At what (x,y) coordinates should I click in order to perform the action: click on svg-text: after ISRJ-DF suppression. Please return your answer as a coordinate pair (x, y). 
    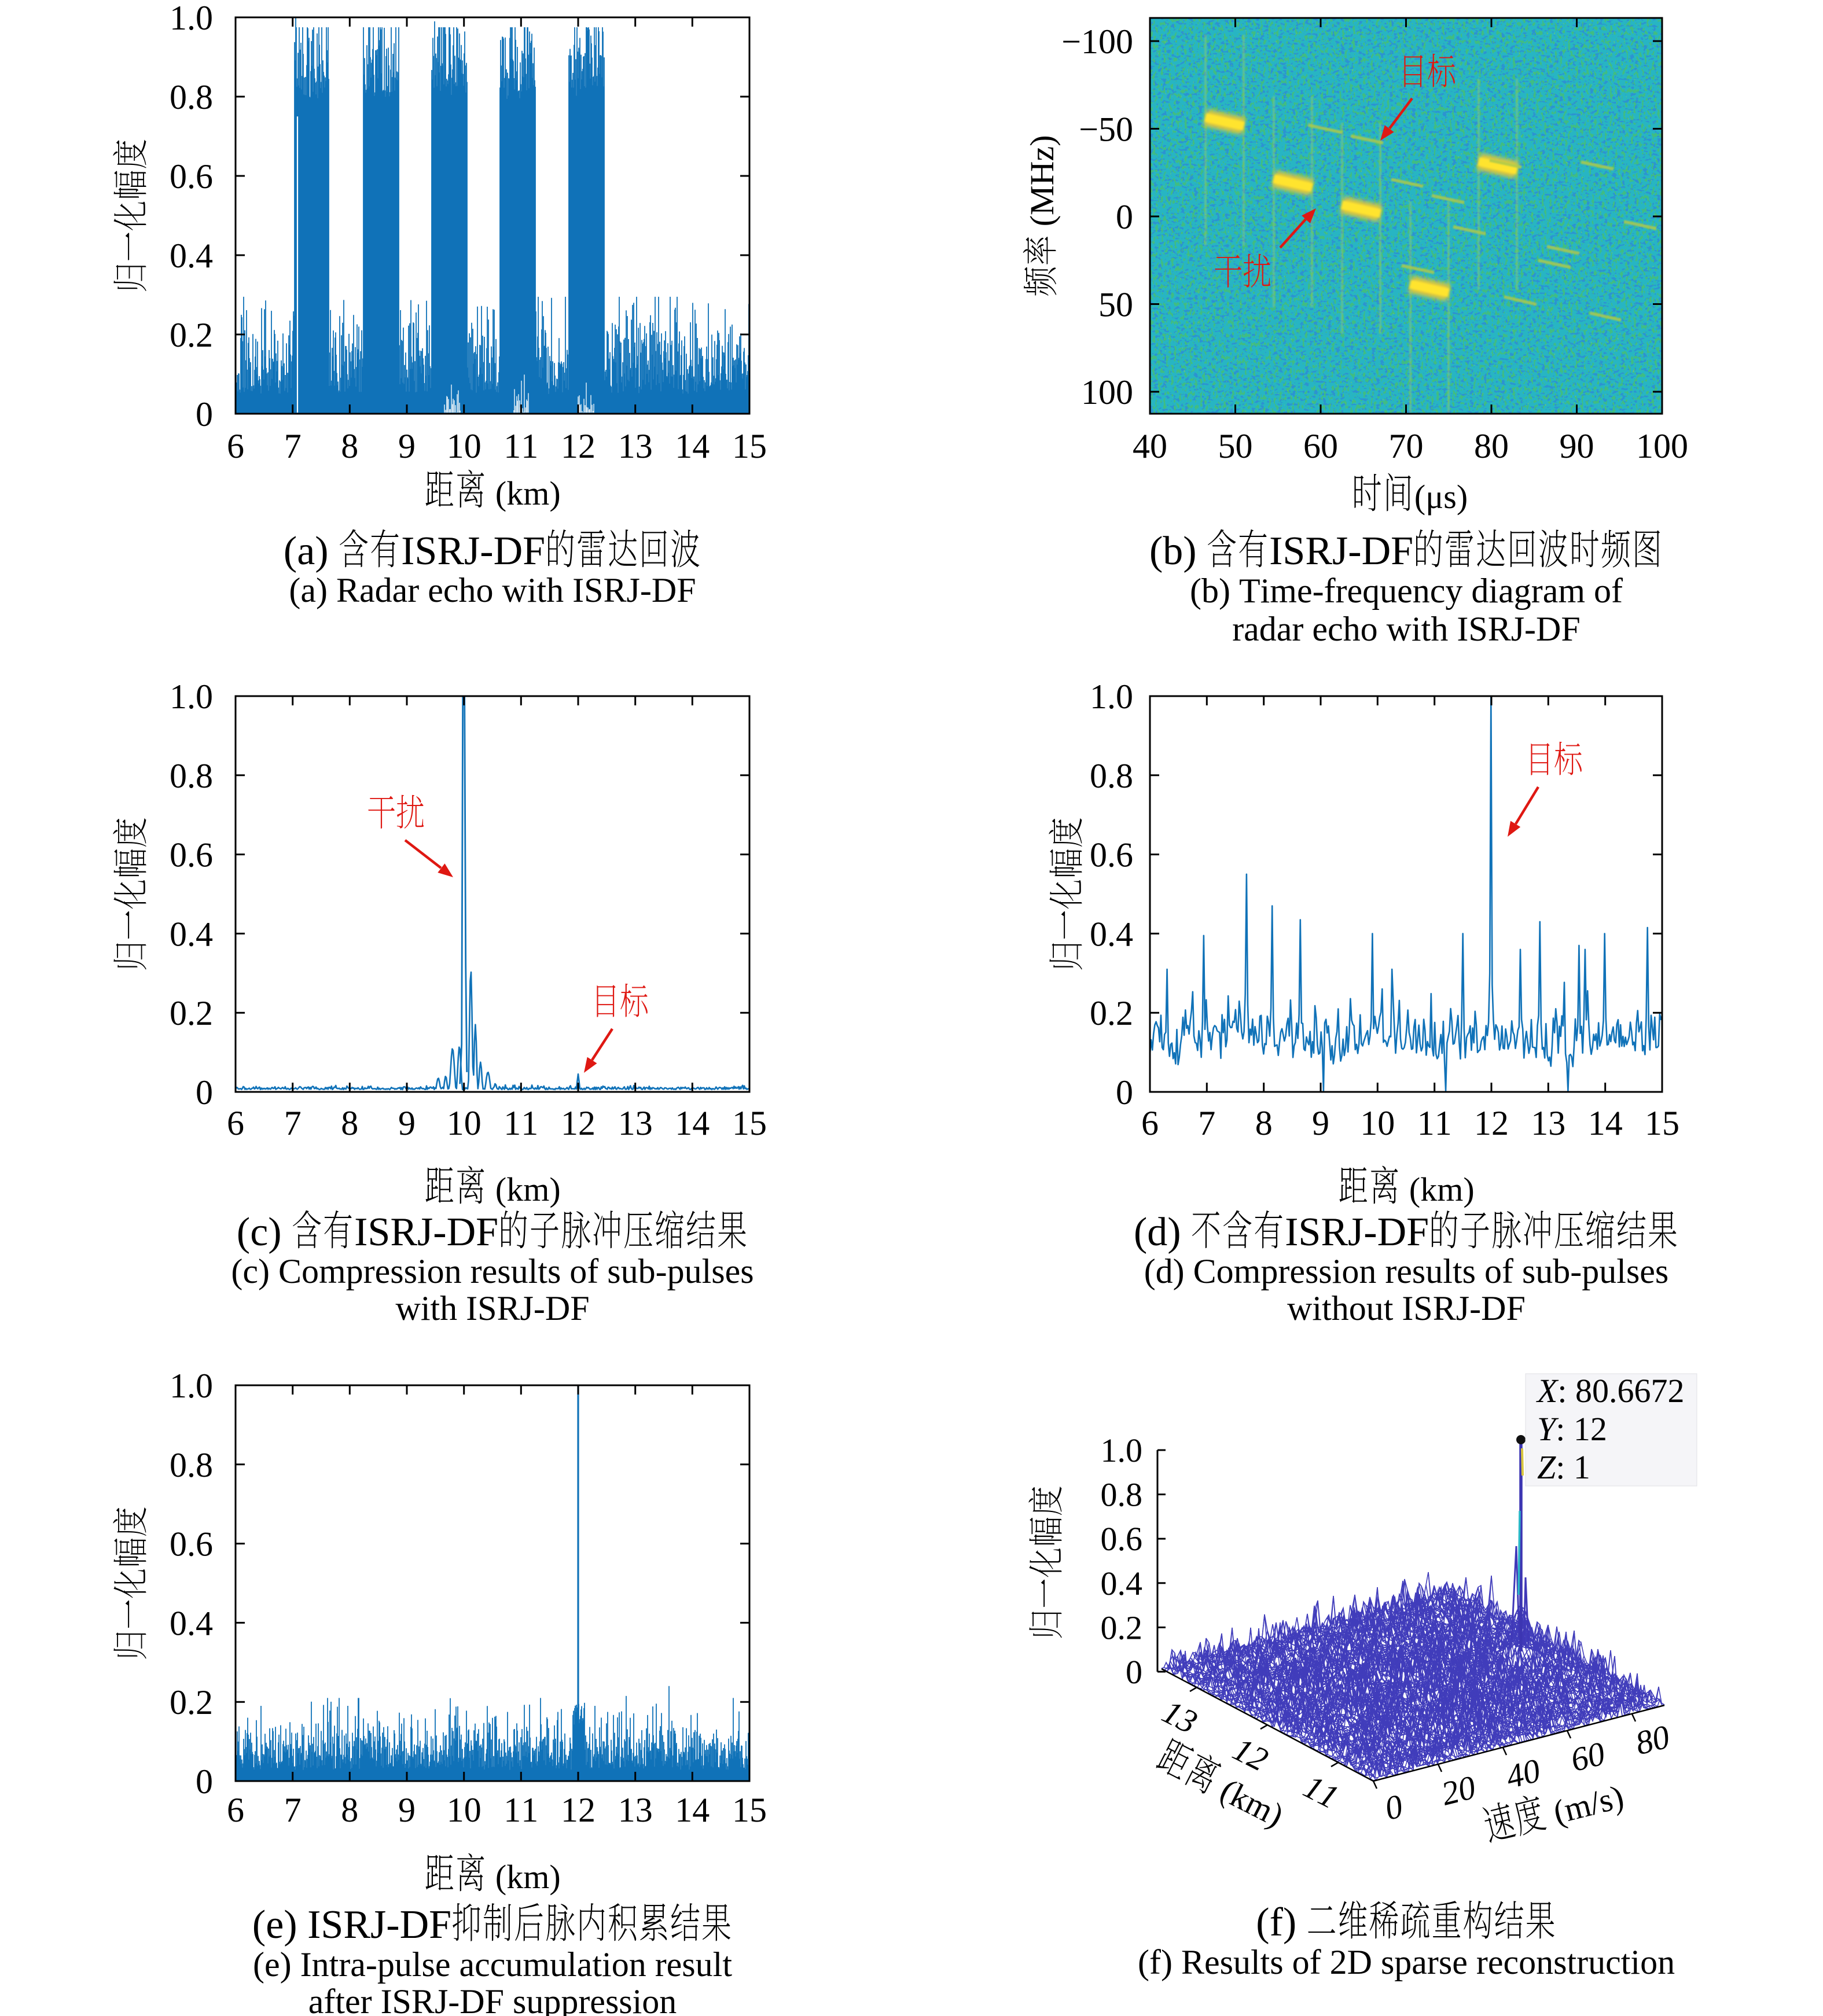
    Looking at the image, I should click on (492, 1999).